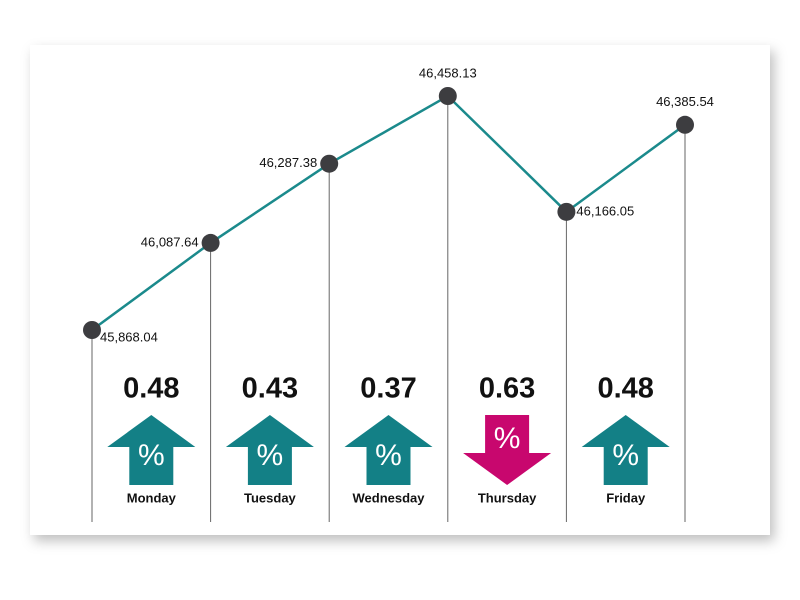 The width and height of the screenshot is (800, 600). Describe the element at coordinates (448, 72) in the screenshot. I see `value-label: 46,458.13` at that location.